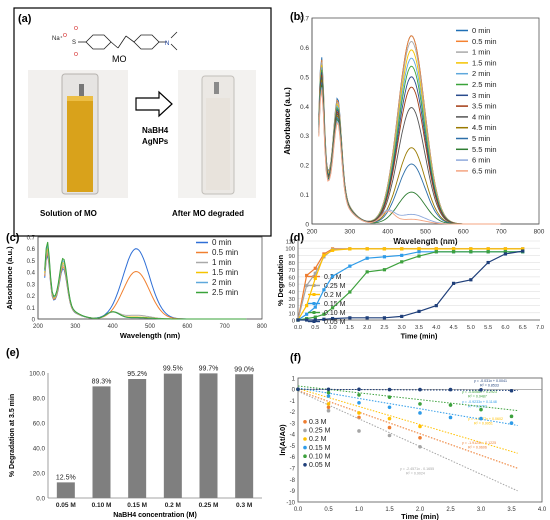 The height and width of the screenshot is (520, 550). What do you see at coordinates (488, 328) in the screenshot?
I see `x-tick-label: 5.5` at bounding box center [488, 328].